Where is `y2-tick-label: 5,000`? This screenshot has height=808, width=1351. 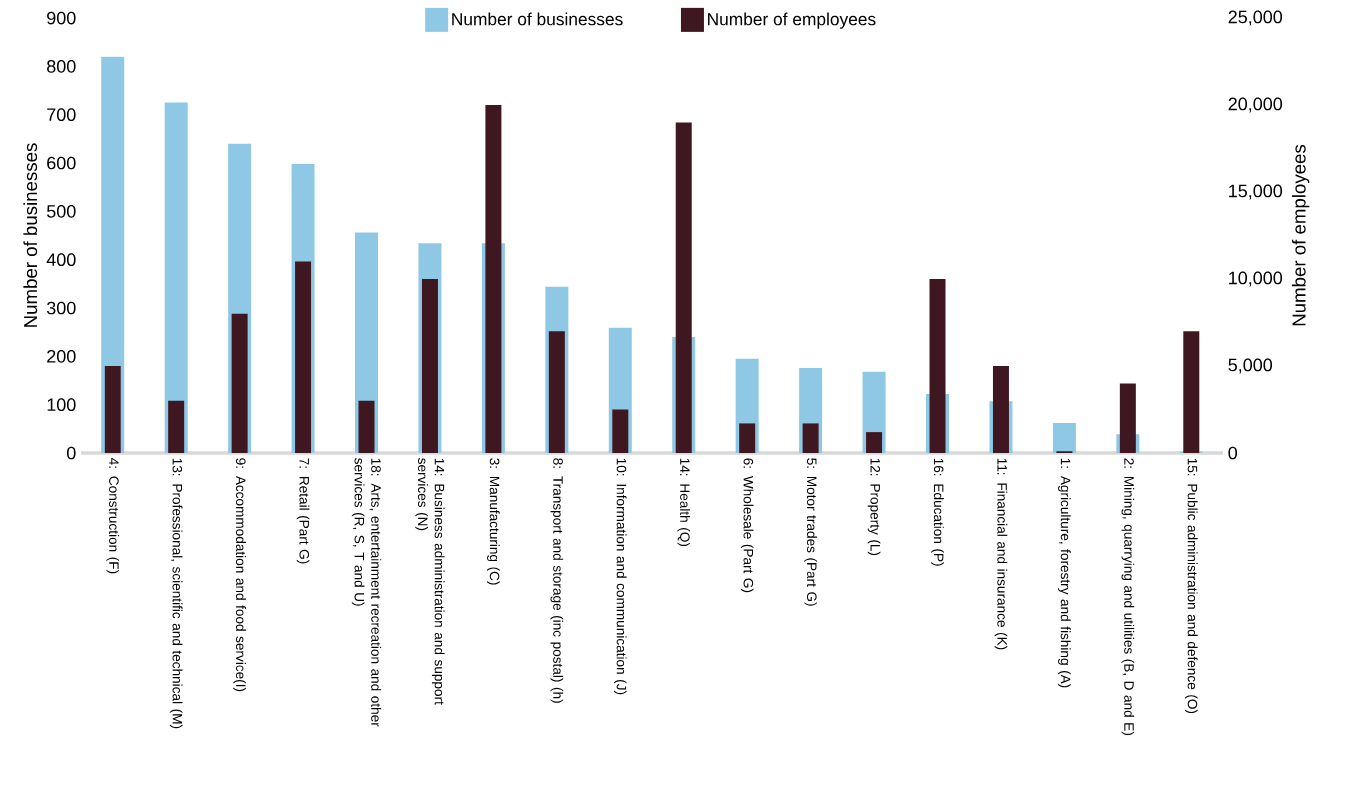
y2-tick-label: 5,000 is located at coordinates (1250, 366).